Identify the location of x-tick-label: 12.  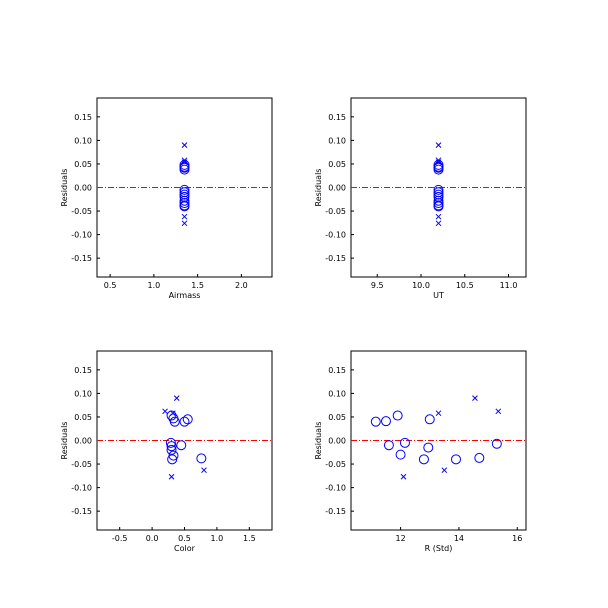
(400, 538).